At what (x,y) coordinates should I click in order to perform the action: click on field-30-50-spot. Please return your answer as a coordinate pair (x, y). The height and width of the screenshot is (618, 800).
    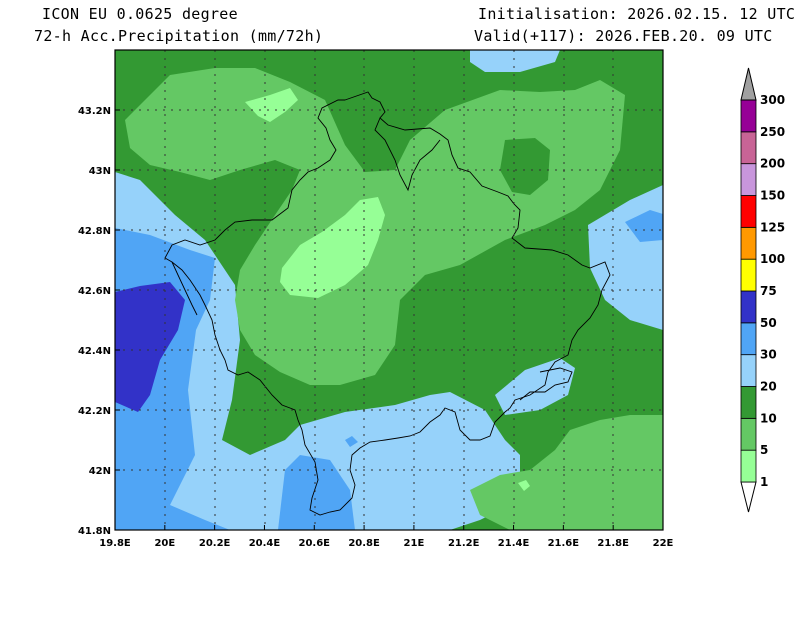
    Looking at the image, I should click on (351, 441).